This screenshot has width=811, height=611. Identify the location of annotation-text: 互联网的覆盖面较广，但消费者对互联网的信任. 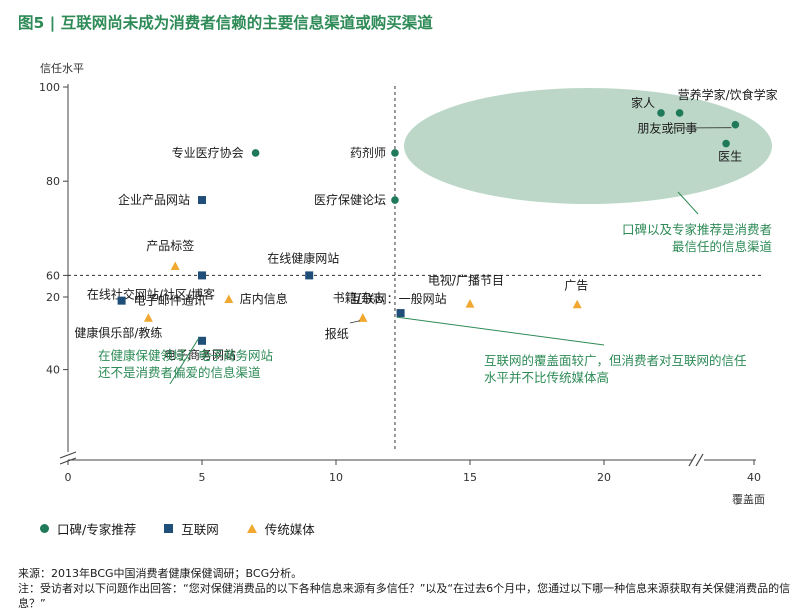
(615, 360).